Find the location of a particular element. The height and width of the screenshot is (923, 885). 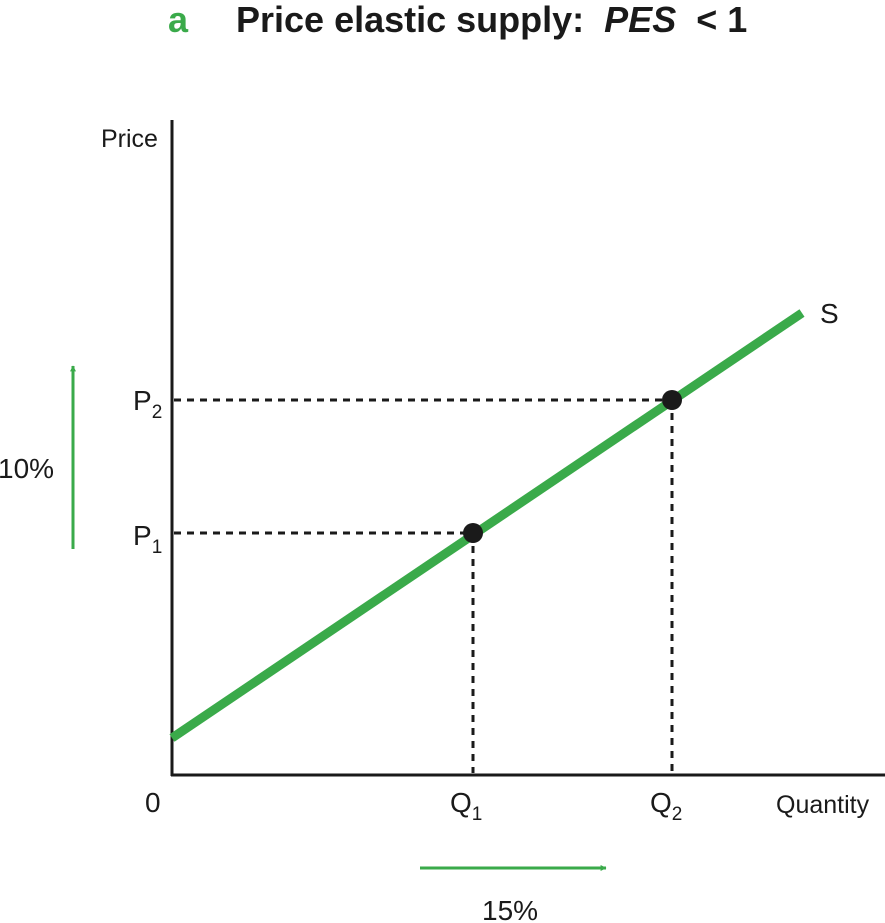

curve-label: S is located at coordinates (829, 313).